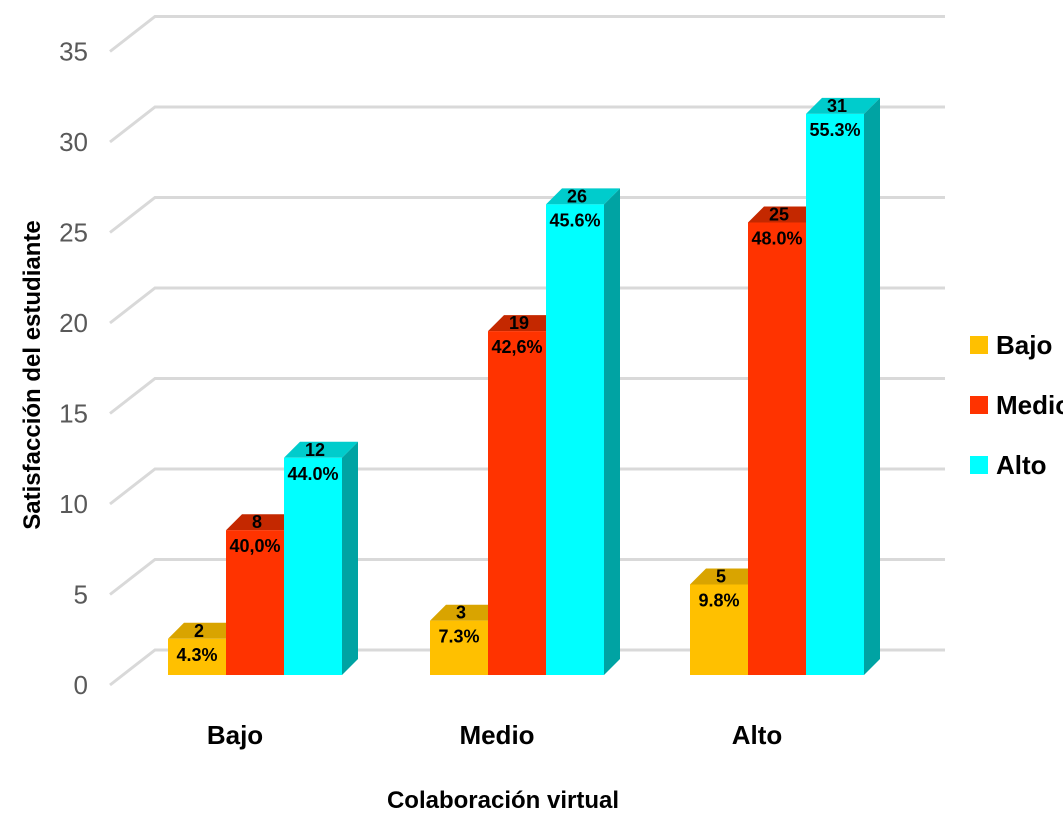  Describe the element at coordinates (199, 631) in the screenshot. I see `data-label-value: 2` at that location.